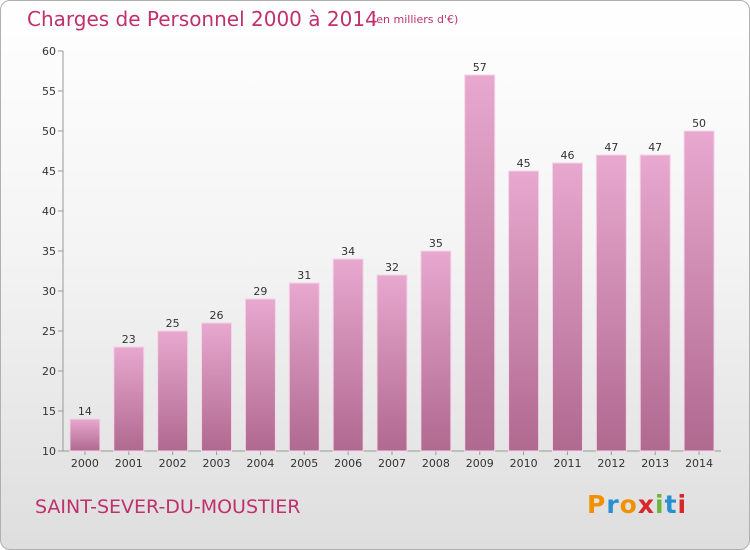  Describe the element at coordinates (348, 355) in the screenshot. I see `bar-2006` at that location.